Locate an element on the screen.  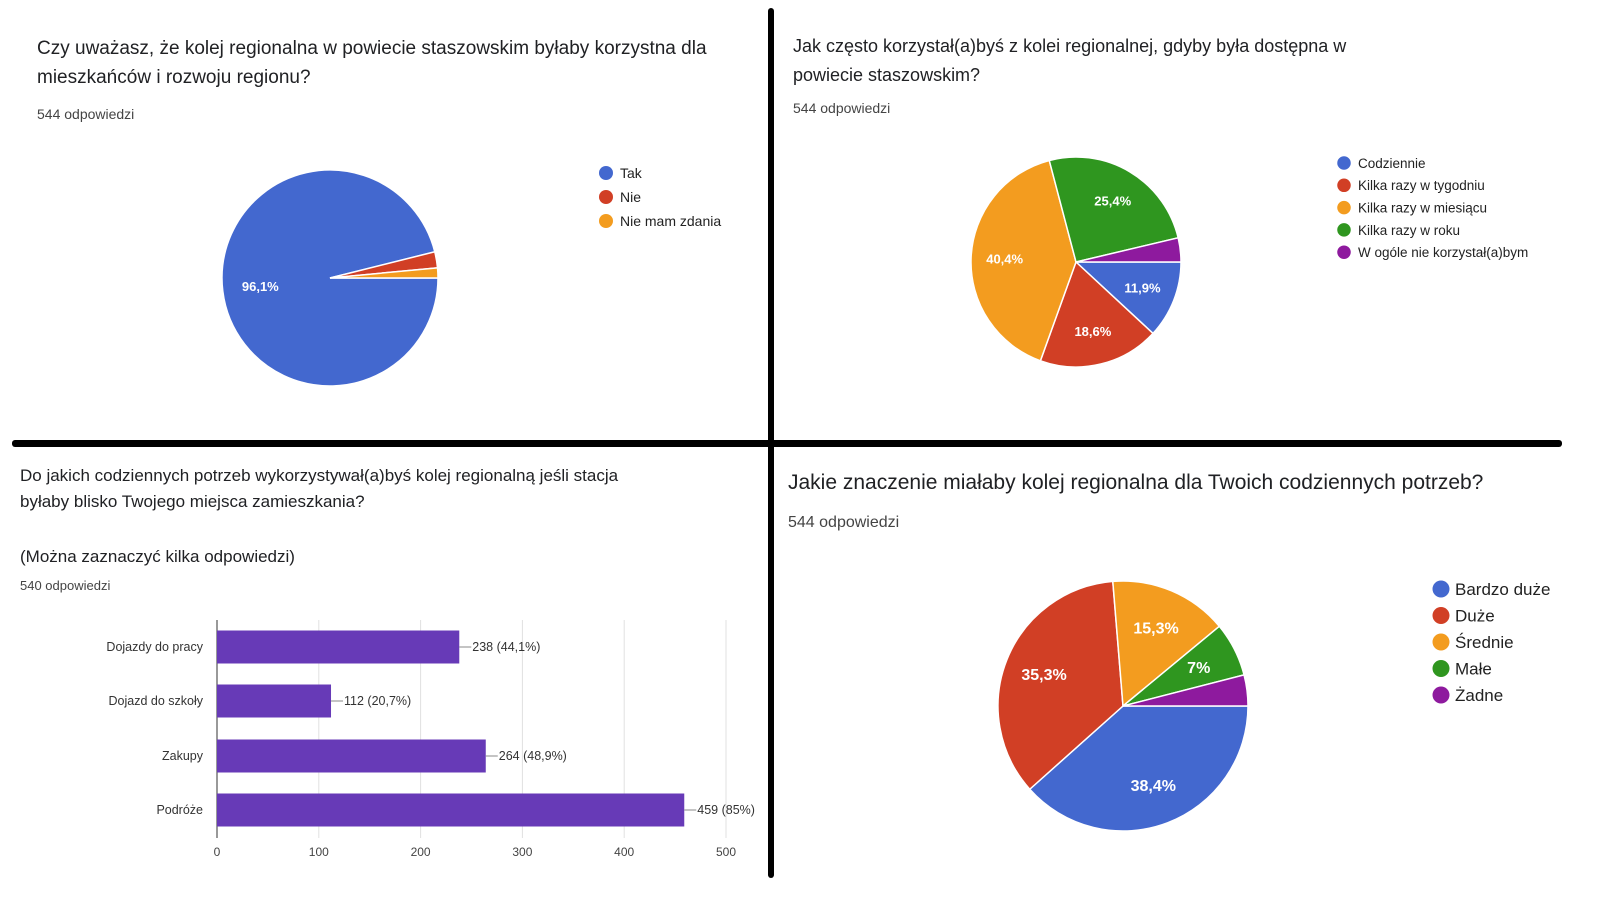
chart3-response-count: 540 odpowiedzi is located at coordinates (65, 585).